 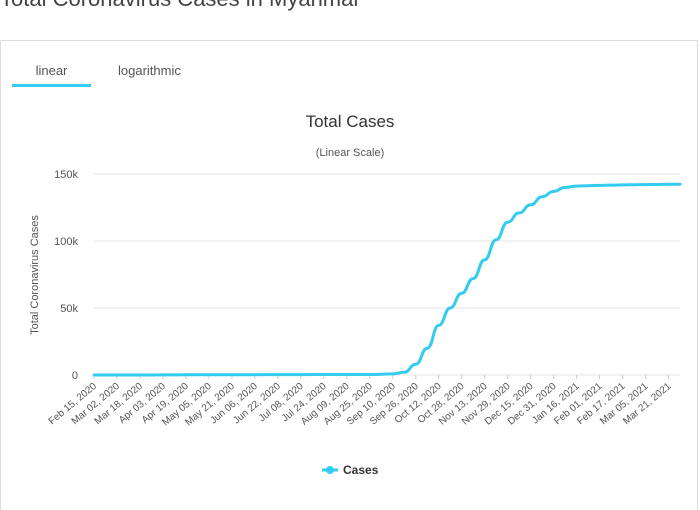 I want to click on y-axis-label: Total Coronavirus Cases, so click(x=35, y=275).